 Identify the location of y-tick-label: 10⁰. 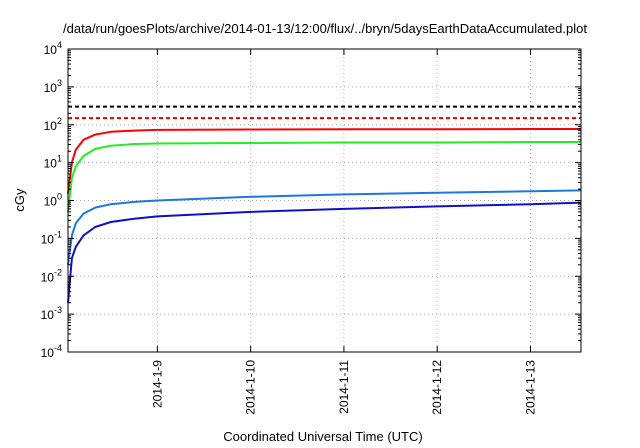
(53, 200).